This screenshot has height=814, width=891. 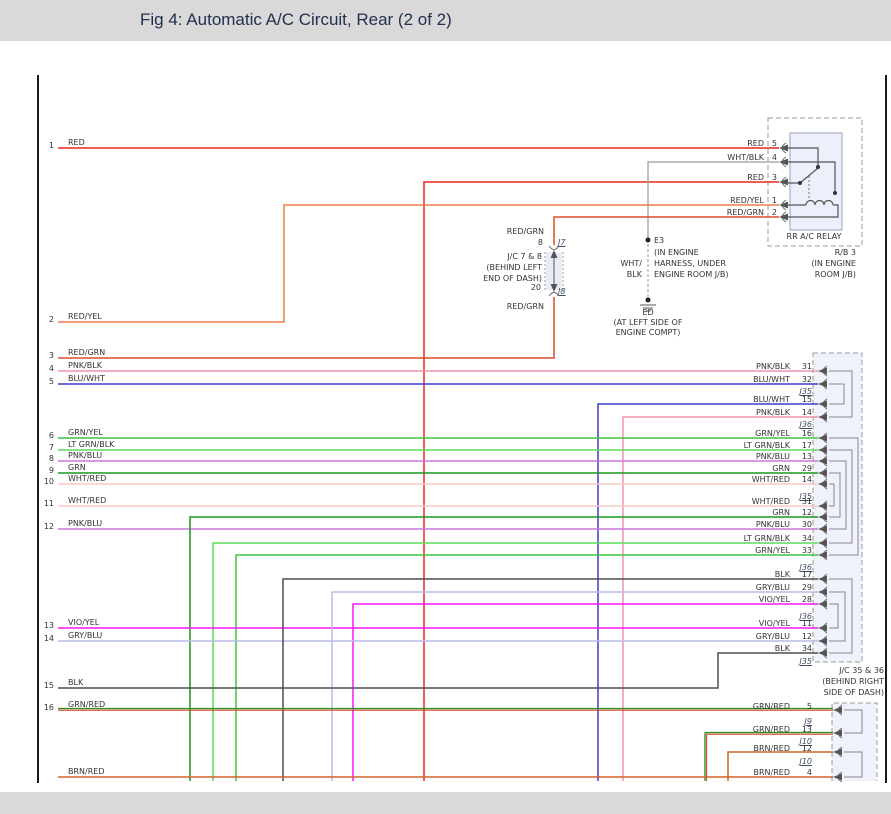 What do you see at coordinates (85, 316) in the screenshot?
I see `left-wire-2-label: RED/YEL` at bounding box center [85, 316].